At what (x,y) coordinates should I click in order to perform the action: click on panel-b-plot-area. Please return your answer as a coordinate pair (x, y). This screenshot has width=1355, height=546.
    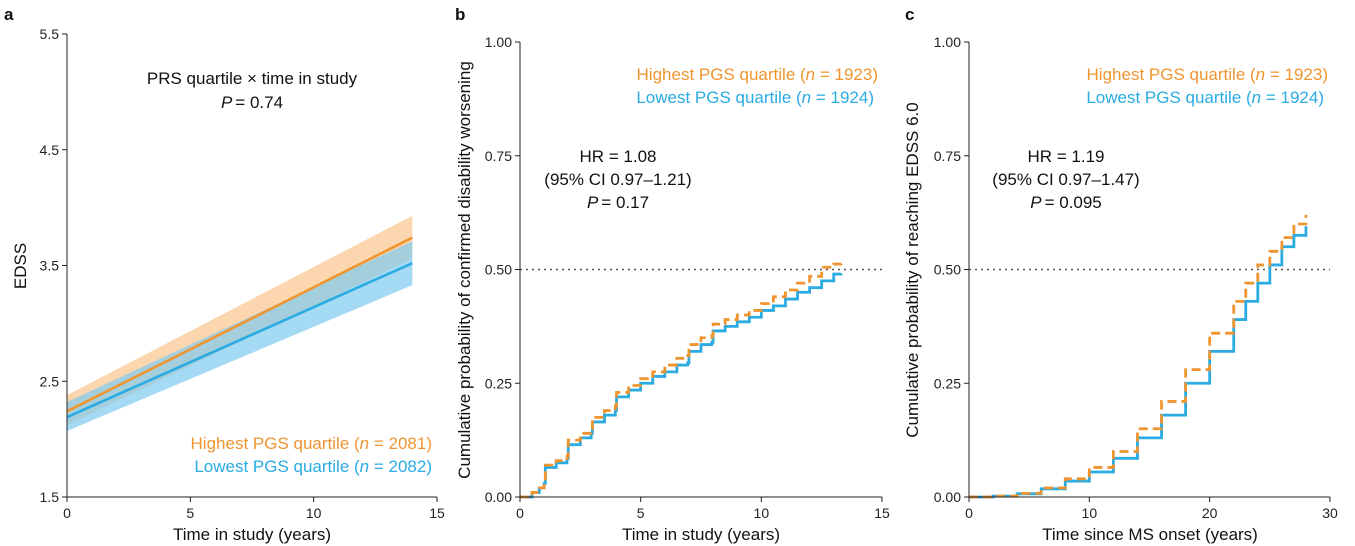
    Looking at the image, I should click on (701, 380).